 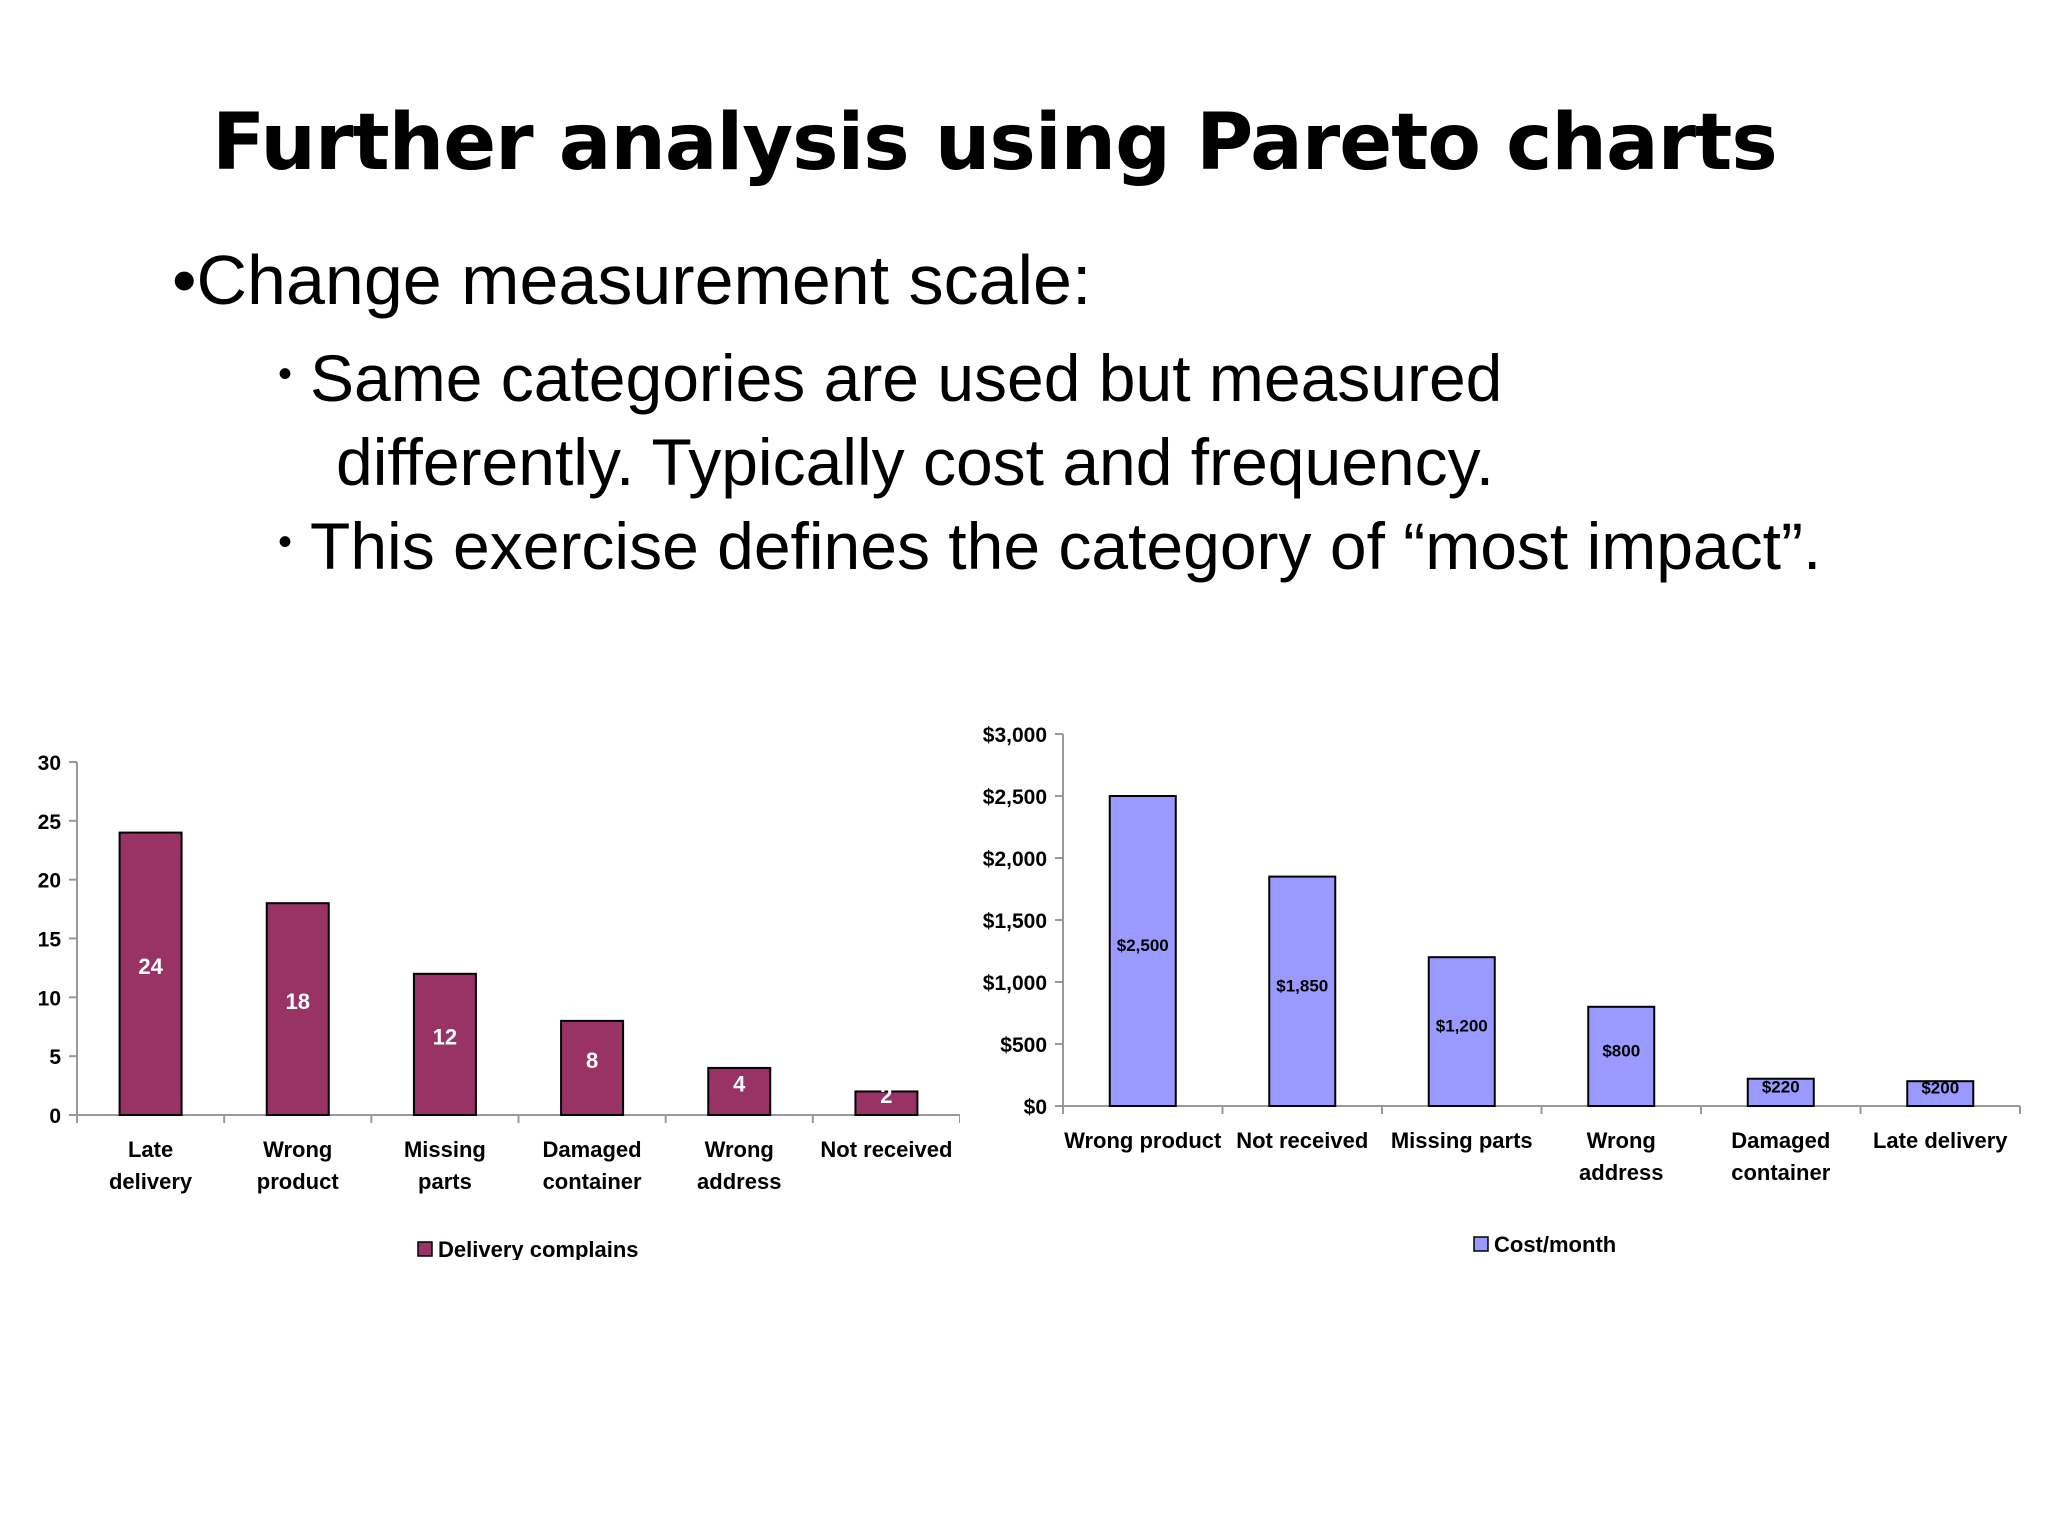 What do you see at coordinates (1940, 1140) in the screenshot?
I see `x-tick-label: Late delivery` at bounding box center [1940, 1140].